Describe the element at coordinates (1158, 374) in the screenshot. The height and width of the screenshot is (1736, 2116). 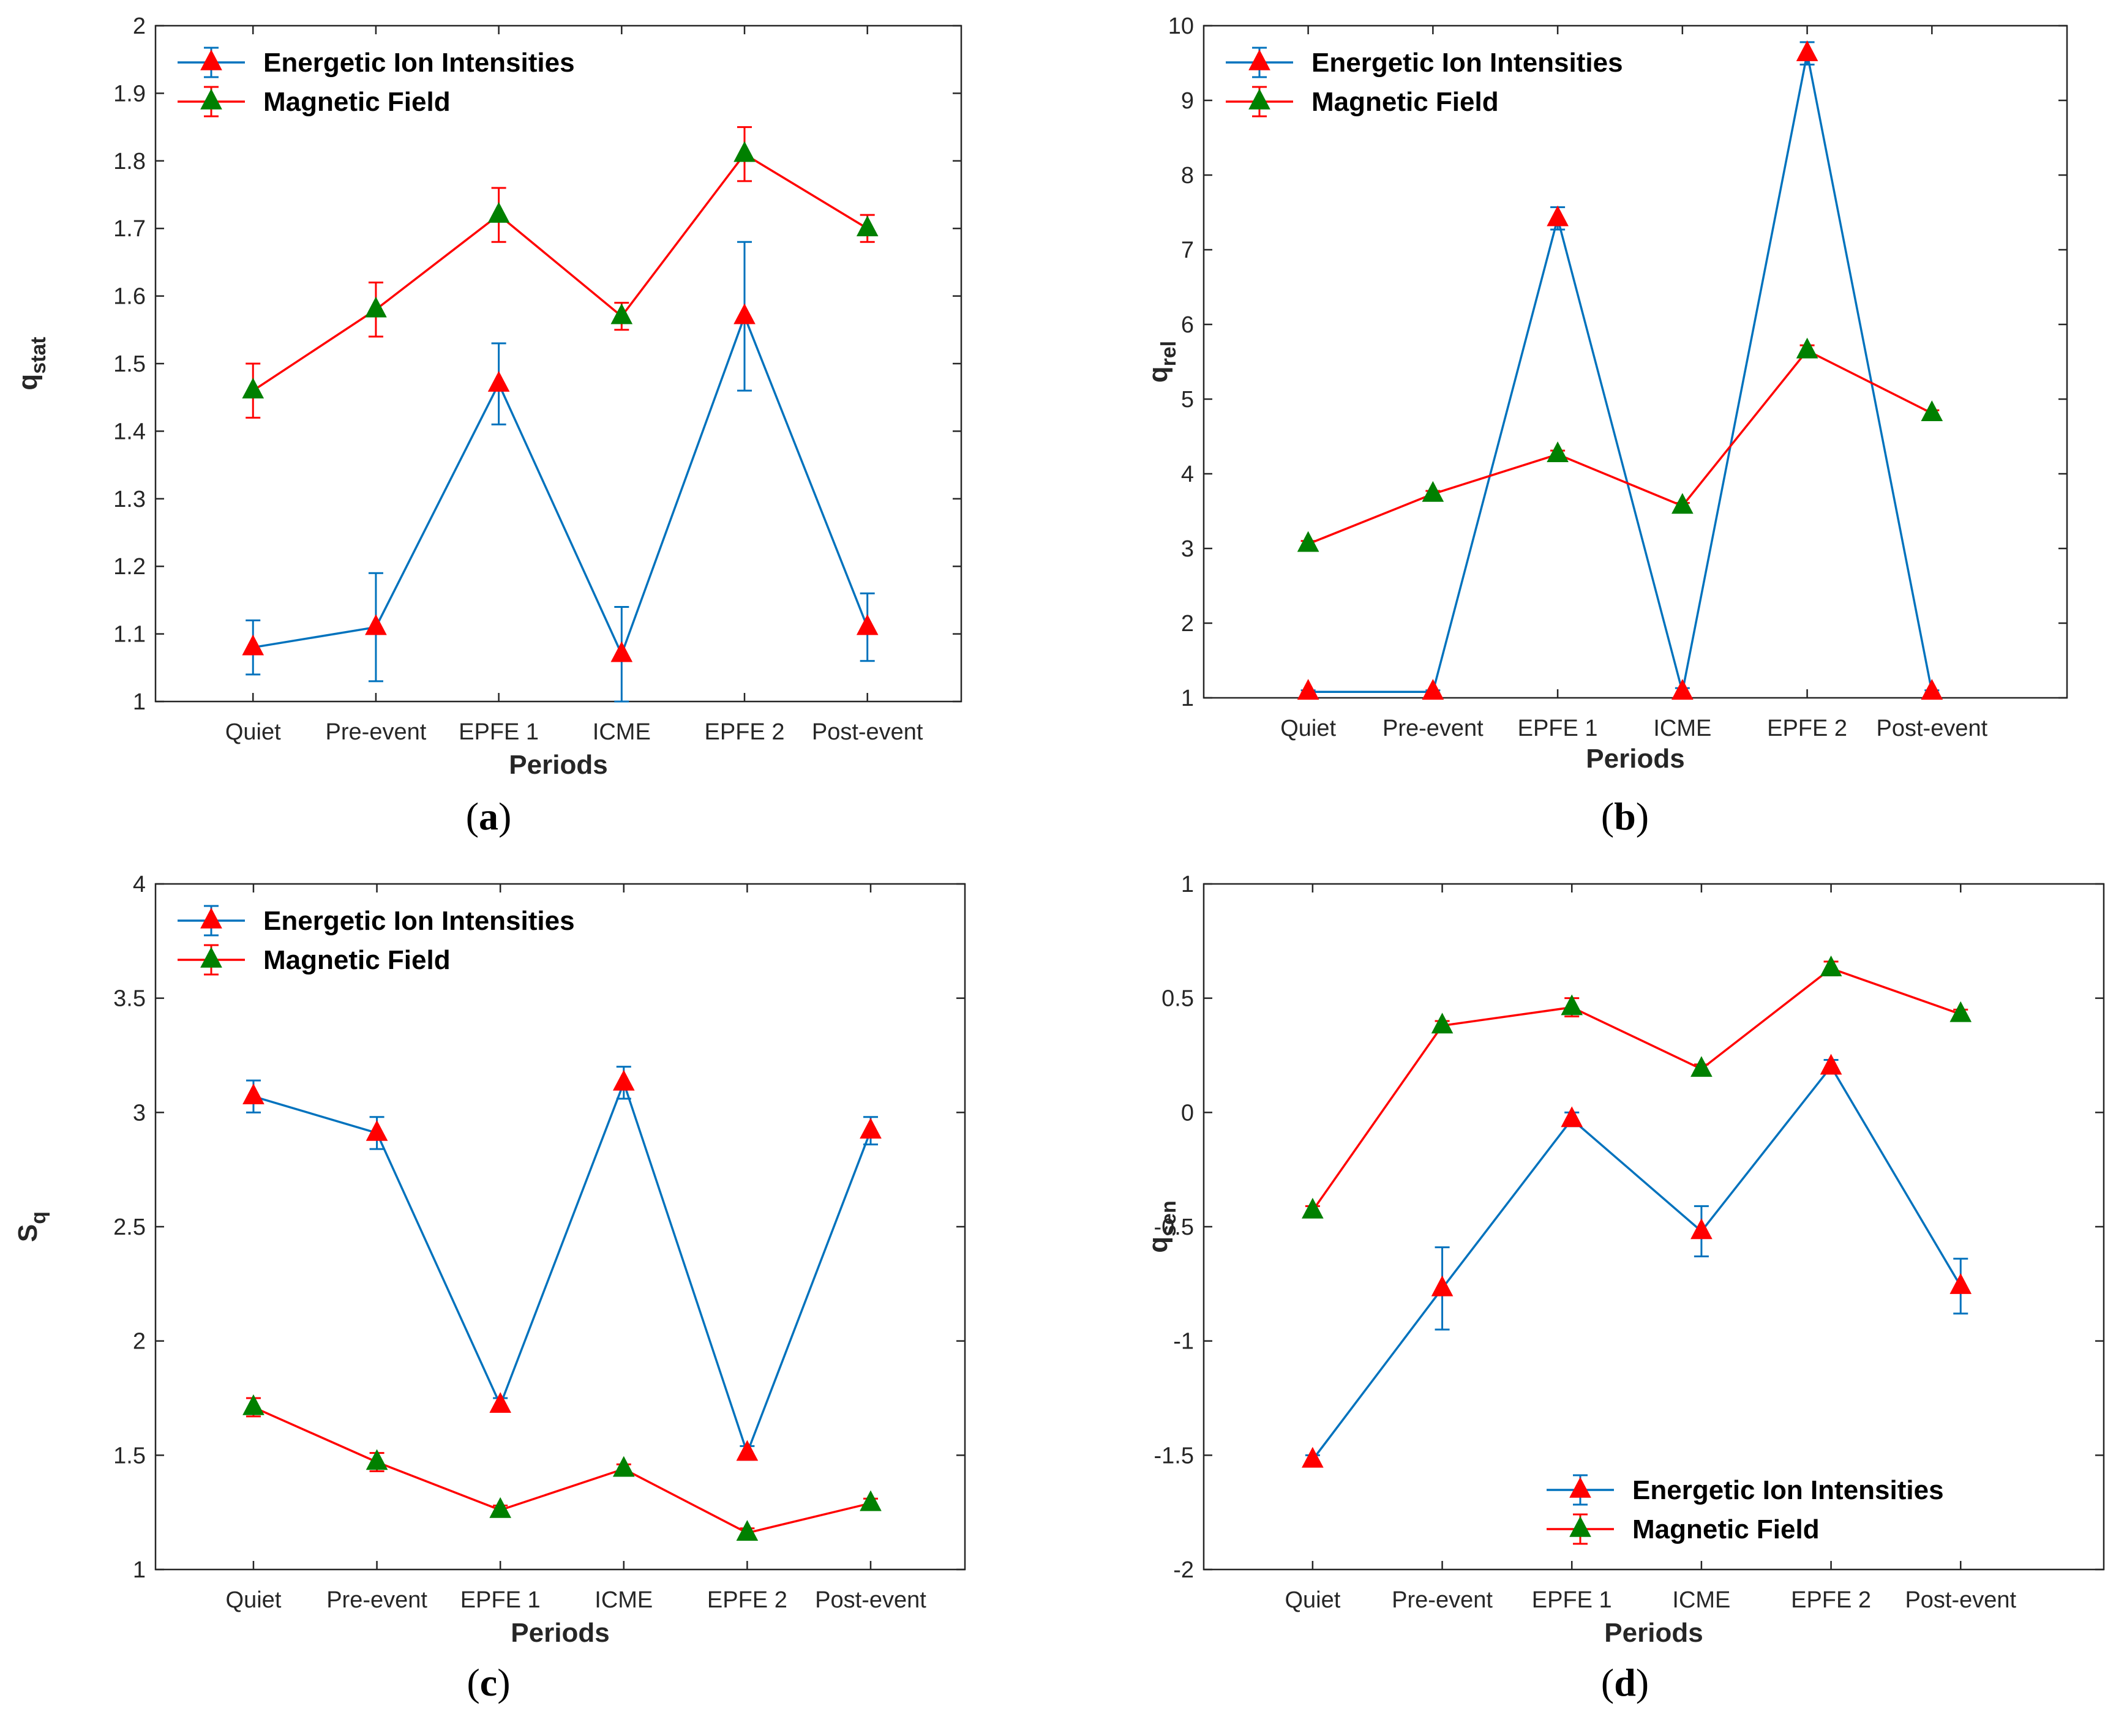
I see `y-axis-title-main: q` at that location.